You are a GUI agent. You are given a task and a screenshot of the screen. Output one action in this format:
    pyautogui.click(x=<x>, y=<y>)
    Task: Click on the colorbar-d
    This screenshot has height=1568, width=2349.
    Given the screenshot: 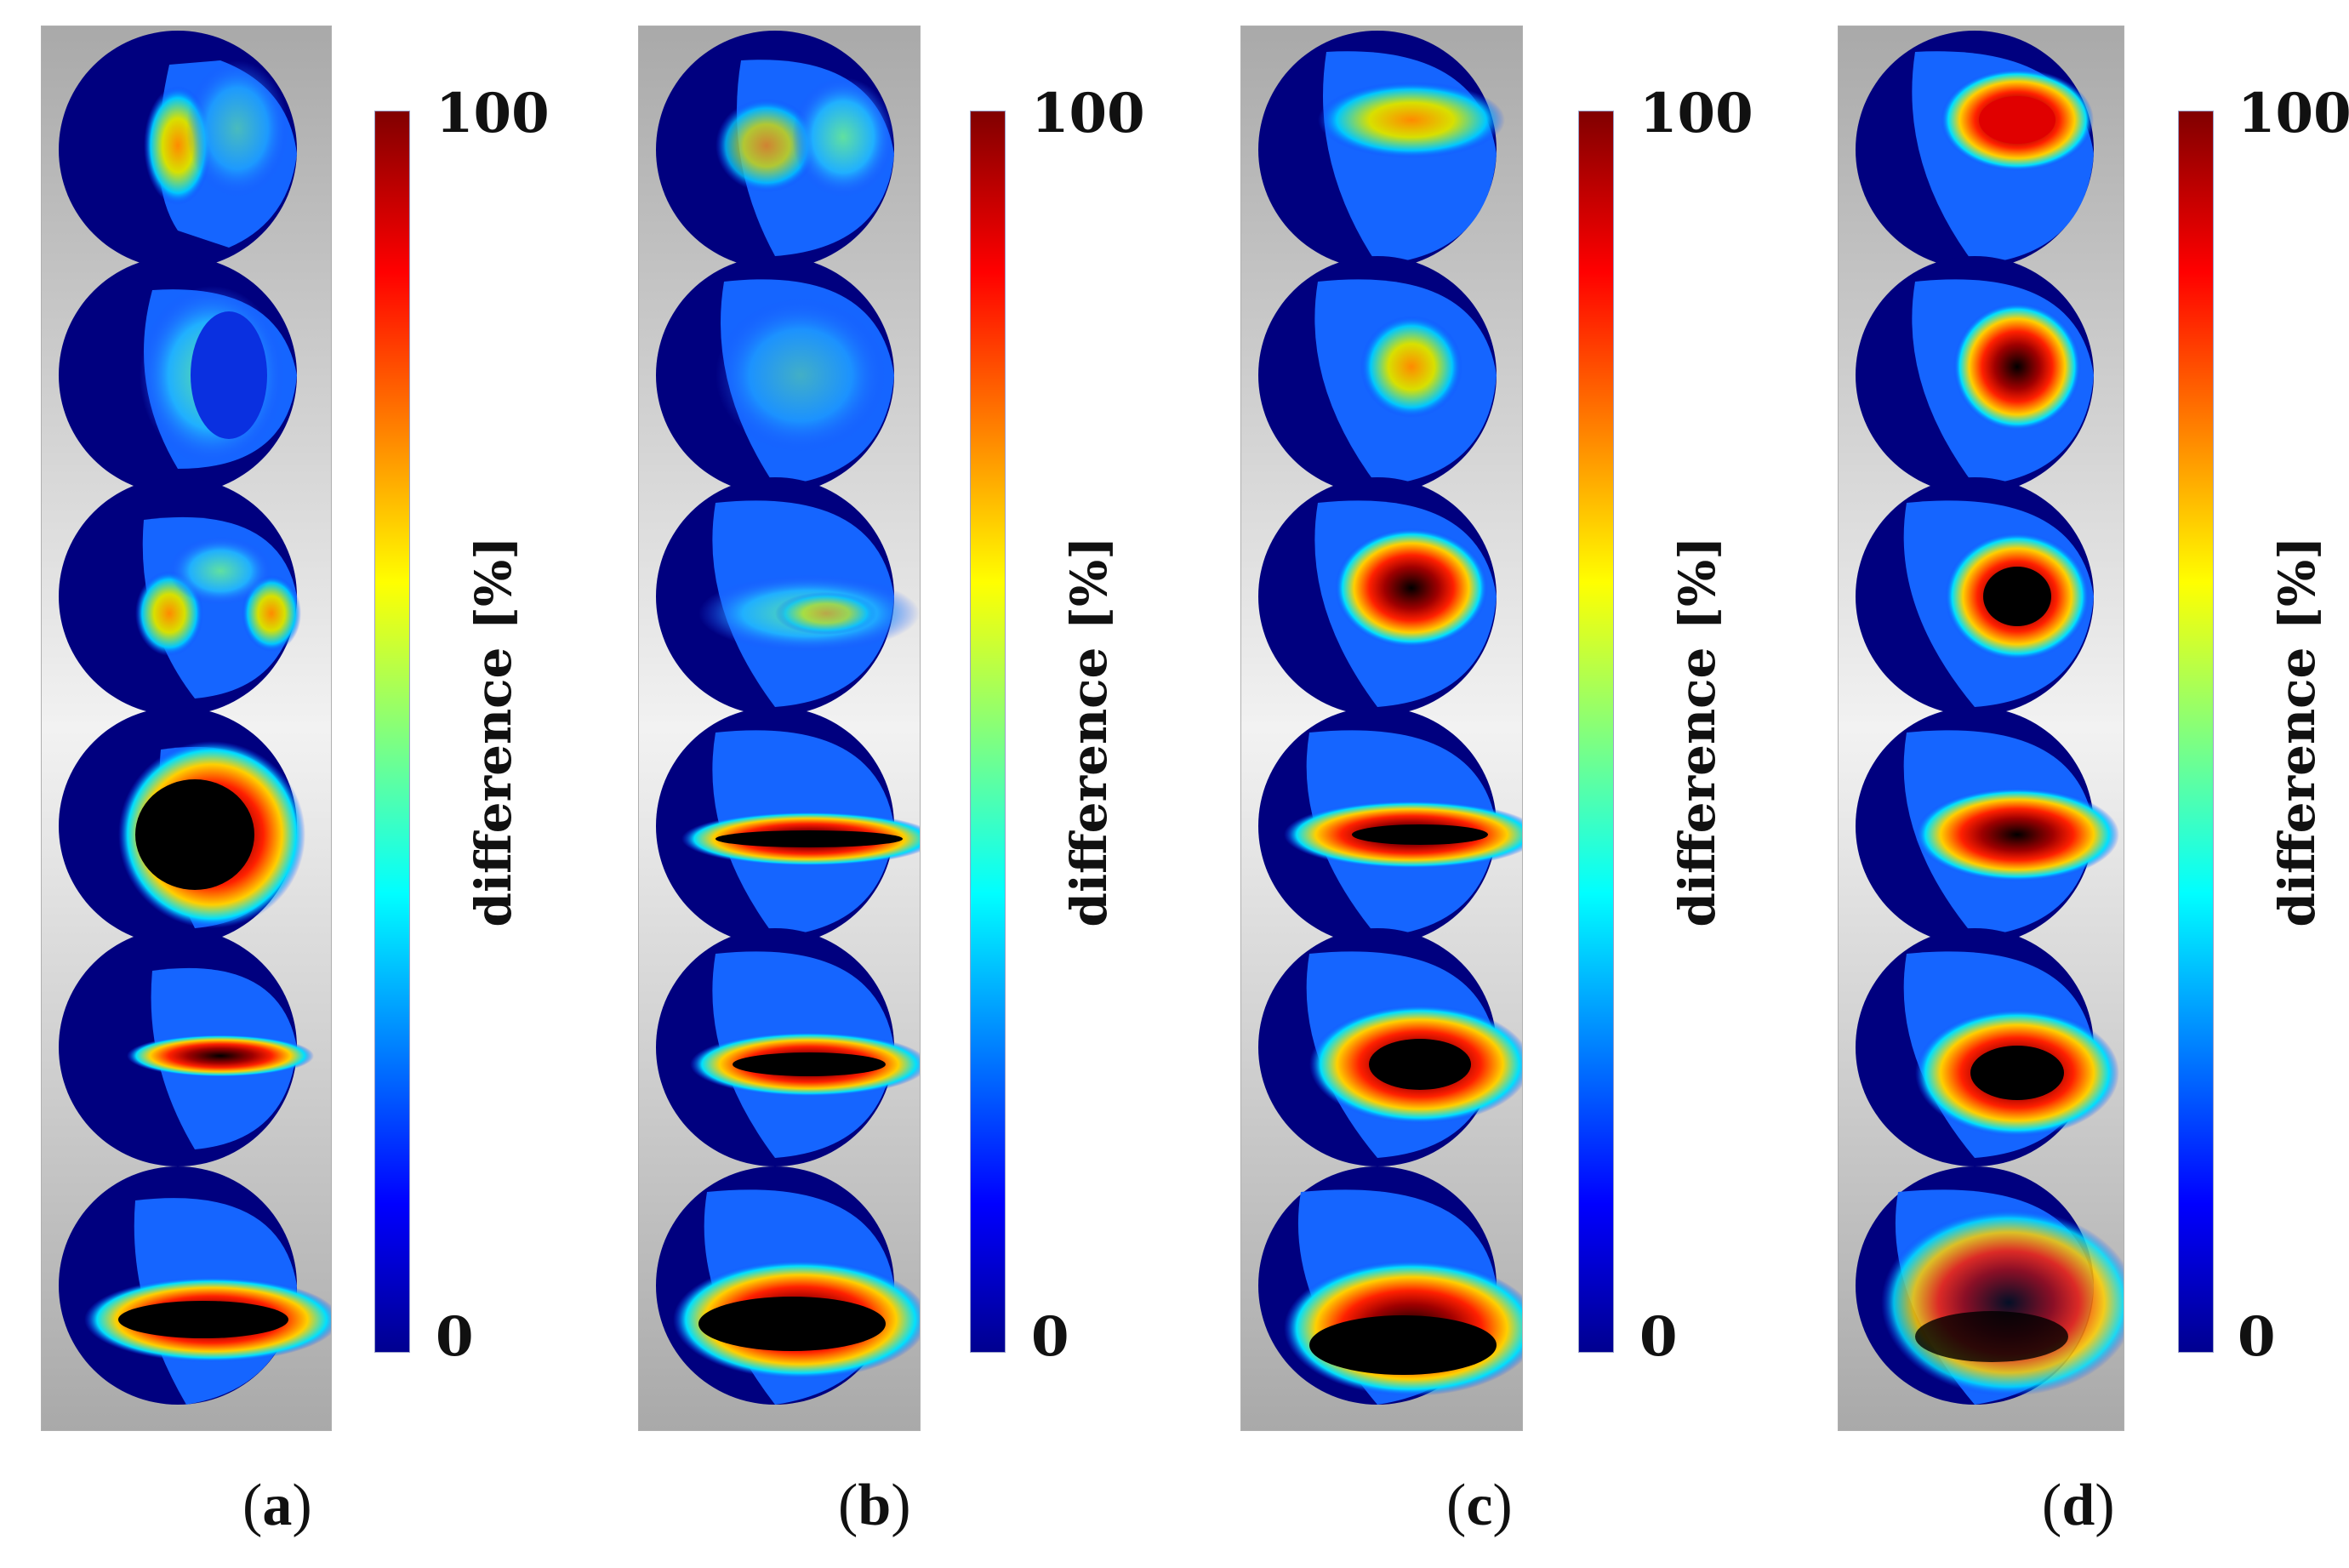 What is the action you would take?
    pyautogui.click(x=2196, y=732)
    